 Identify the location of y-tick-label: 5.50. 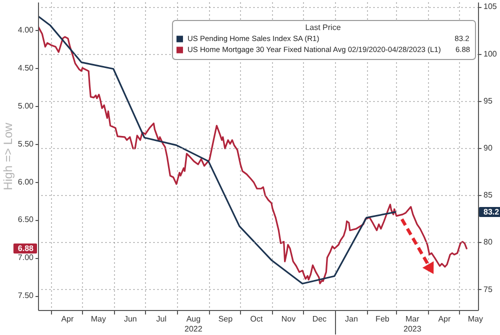
(26, 143).